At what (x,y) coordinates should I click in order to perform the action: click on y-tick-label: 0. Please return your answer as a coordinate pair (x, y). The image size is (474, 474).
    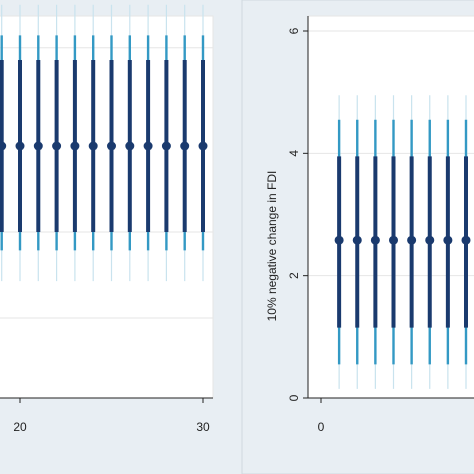
    Looking at the image, I should click on (294, 397).